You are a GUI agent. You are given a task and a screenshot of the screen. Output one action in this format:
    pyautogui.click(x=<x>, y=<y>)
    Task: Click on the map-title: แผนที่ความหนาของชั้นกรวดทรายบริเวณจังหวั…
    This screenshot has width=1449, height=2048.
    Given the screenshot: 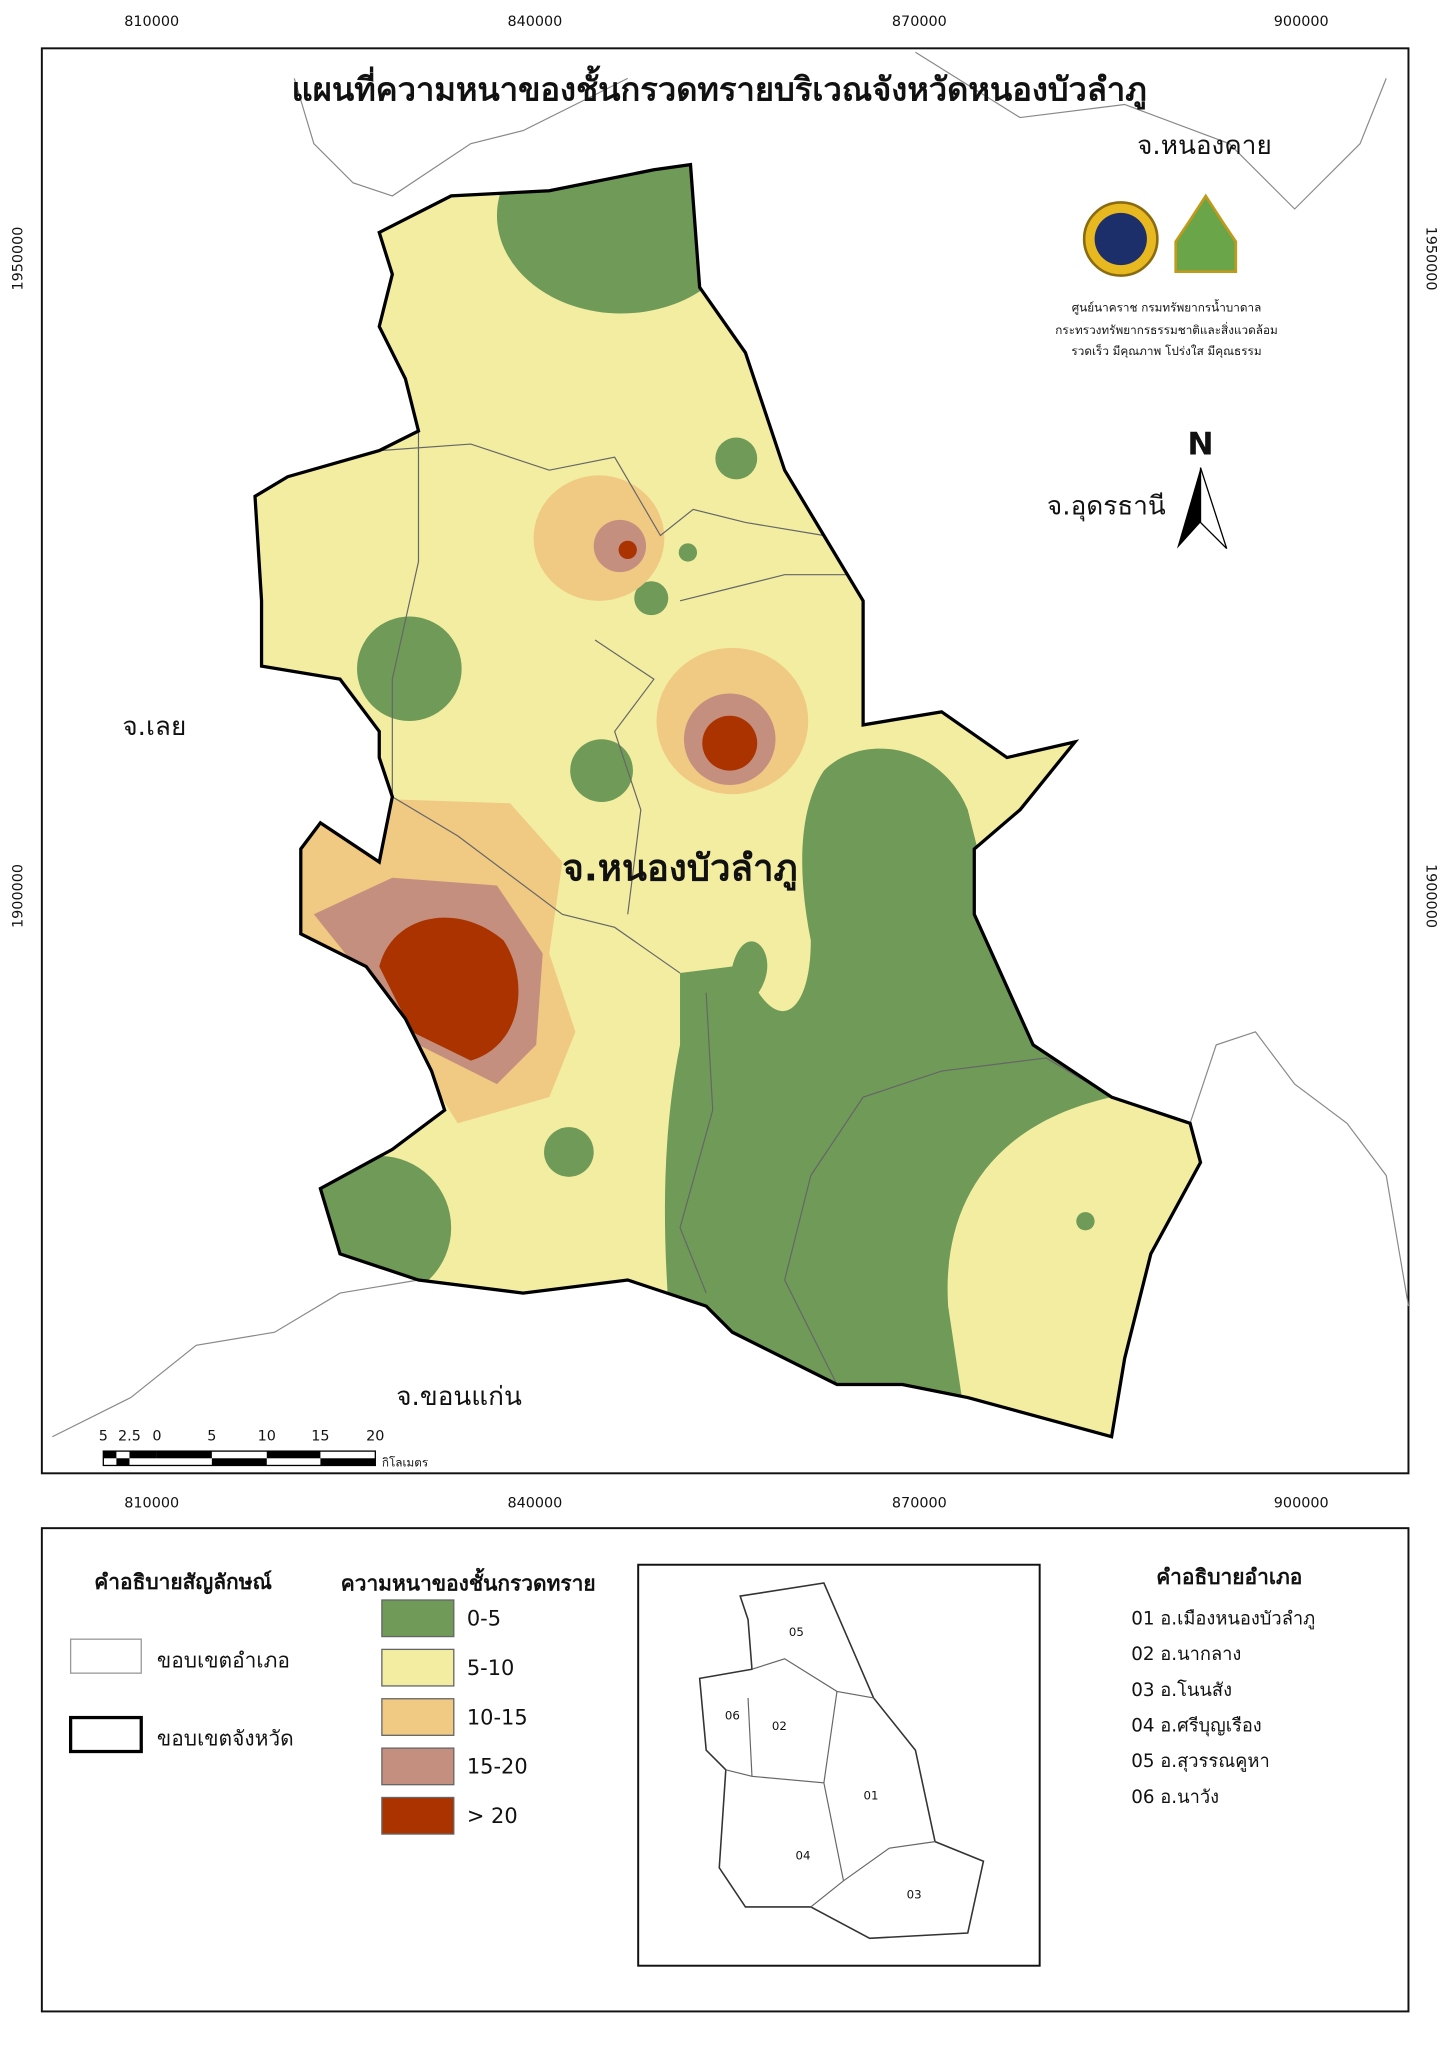 What is the action you would take?
    pyautogui.click(x=719, y=87)
    